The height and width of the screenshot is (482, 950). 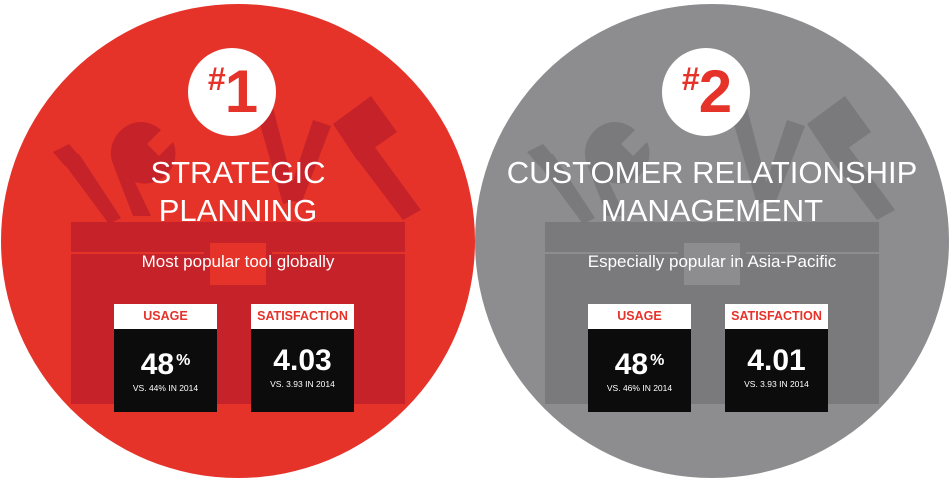 What do you see at coordinates (165, 388) in the screenshot?
I see `usage-compare: VS. 44% IN 2014` at bounding box center [165, 388].